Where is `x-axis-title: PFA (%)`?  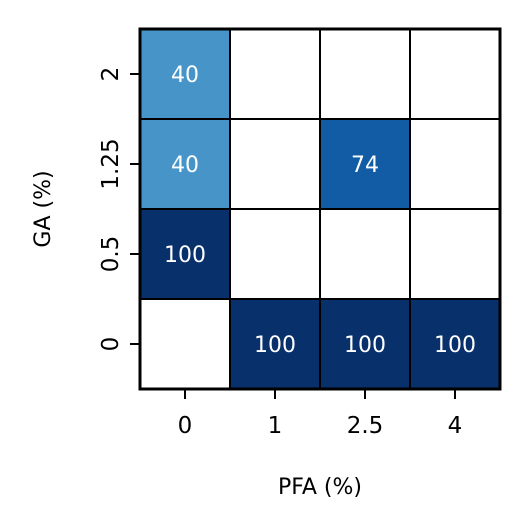 x-axis-title: PFA (%) is located at coordinates (320, 487).